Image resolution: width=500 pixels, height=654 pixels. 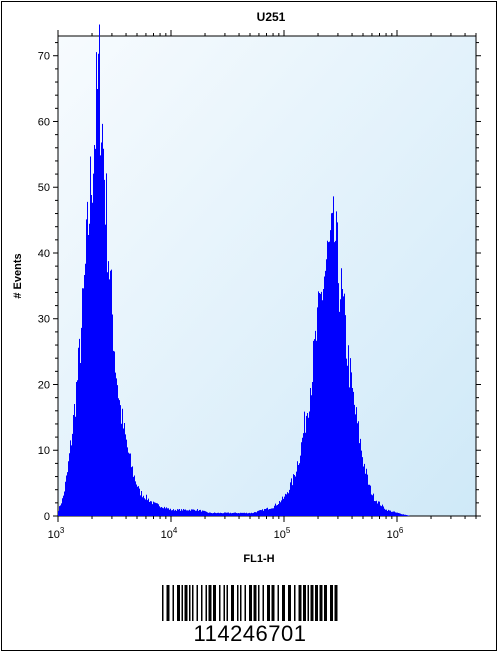 What do you see at coordinates (44, 122) in the screenshot?
I see `y-tick-label: 60` at bounding box center [44, 122].